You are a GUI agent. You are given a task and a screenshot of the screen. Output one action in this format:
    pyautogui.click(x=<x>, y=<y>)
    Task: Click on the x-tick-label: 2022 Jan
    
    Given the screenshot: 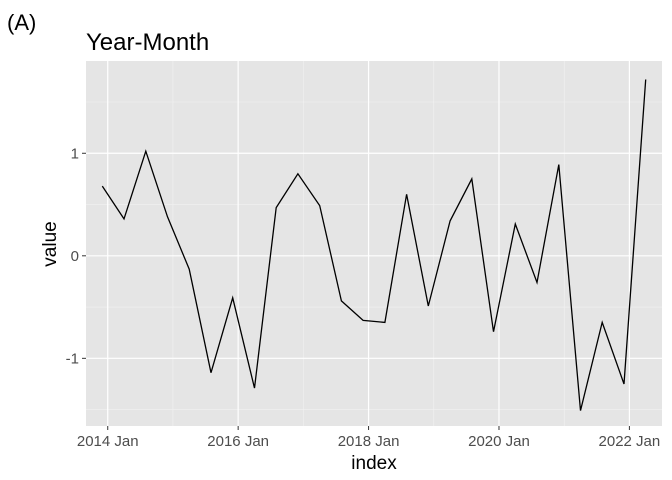 What is the action you would take?
    pyautogui.click(x=630, y=441)
    